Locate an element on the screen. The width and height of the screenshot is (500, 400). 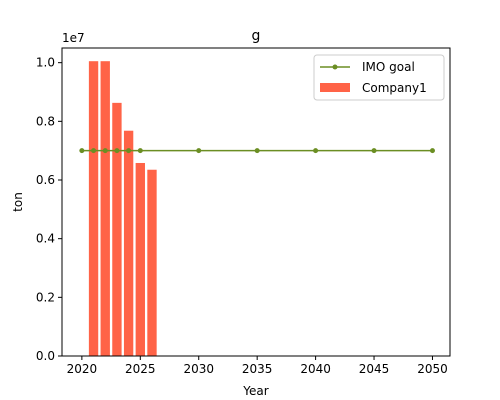
x-axis-label: Year is located at coordinates (255, 391).